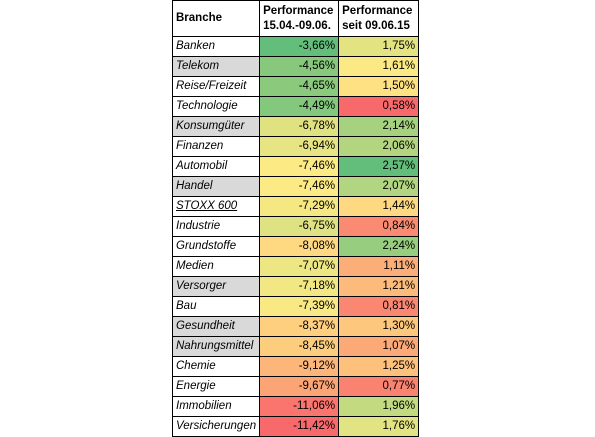 The image size is (595, 437). Describe the element at coordinates (207, 206) in the screenshot. I see `branche-label: STOXX 600` at that location.